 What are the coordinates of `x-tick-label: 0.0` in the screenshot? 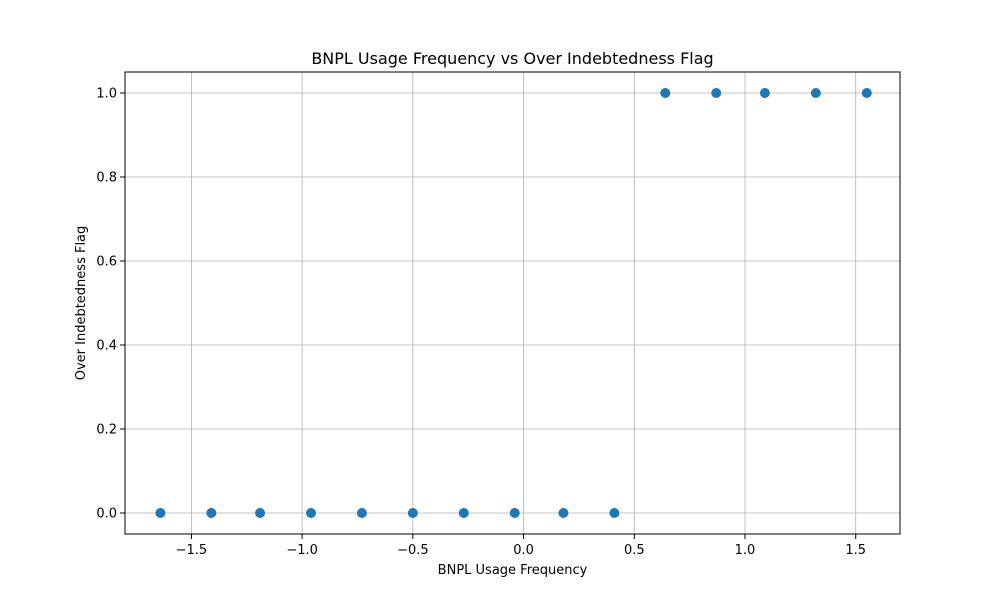 It's located at (523, 550).